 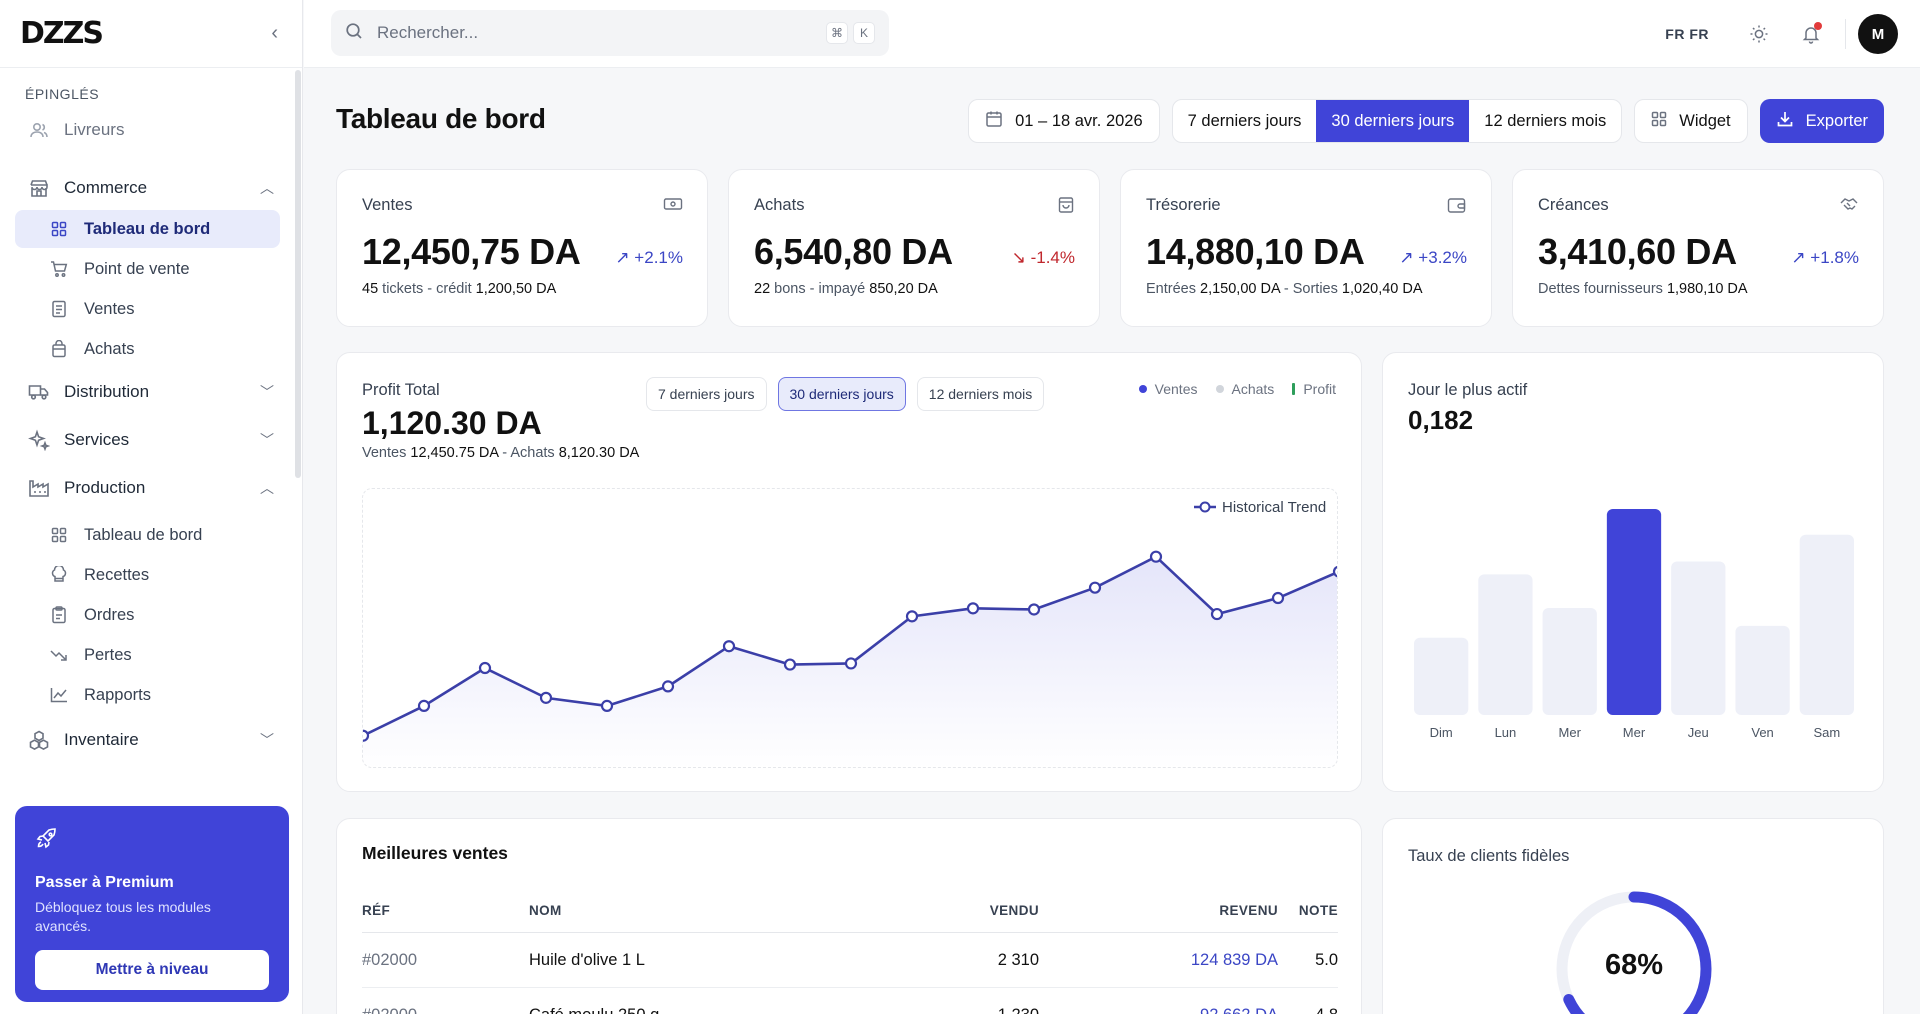 What do you see at coordinates (1314, 389) in the screenshot?
I see `legend-profit: Profit` at bounding box center [1314, 389].